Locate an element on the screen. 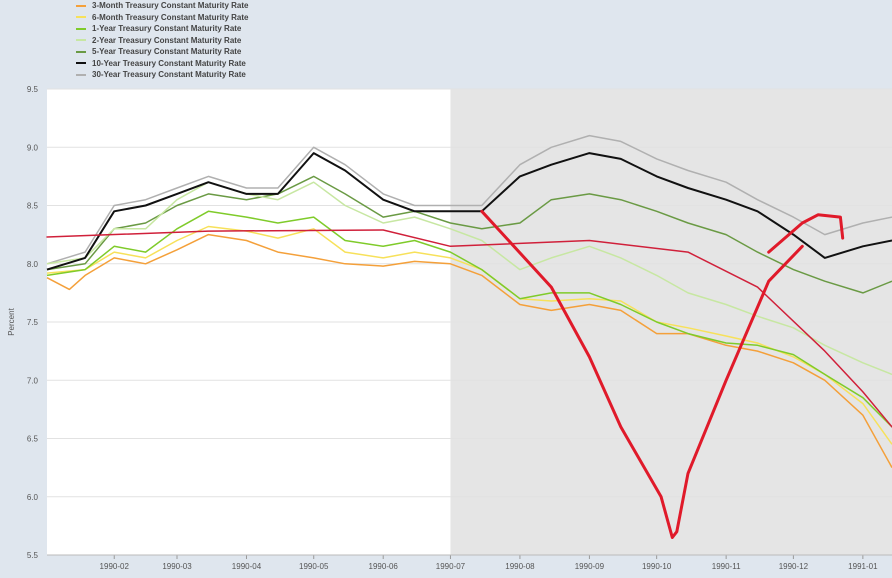  y-tick-label: 6.0 is located at coordinates (33, 497).